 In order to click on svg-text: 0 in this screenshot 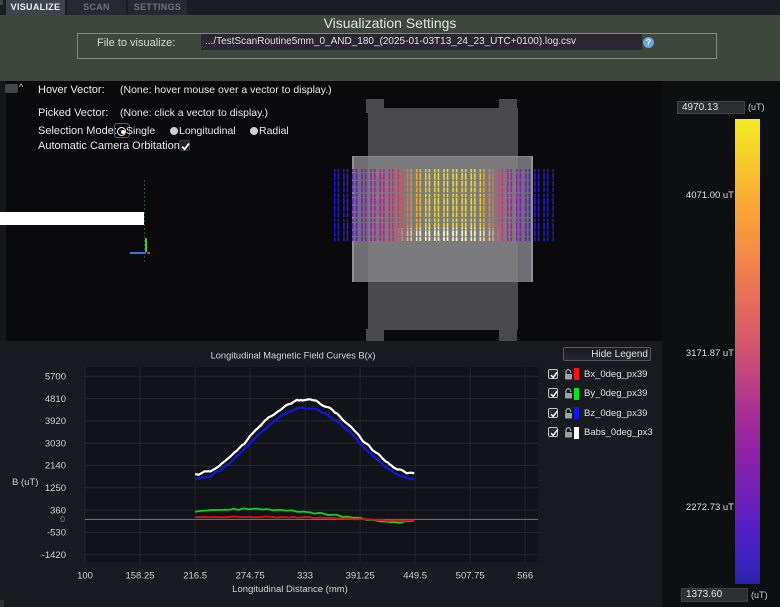, I will do `click(62, 519)`.